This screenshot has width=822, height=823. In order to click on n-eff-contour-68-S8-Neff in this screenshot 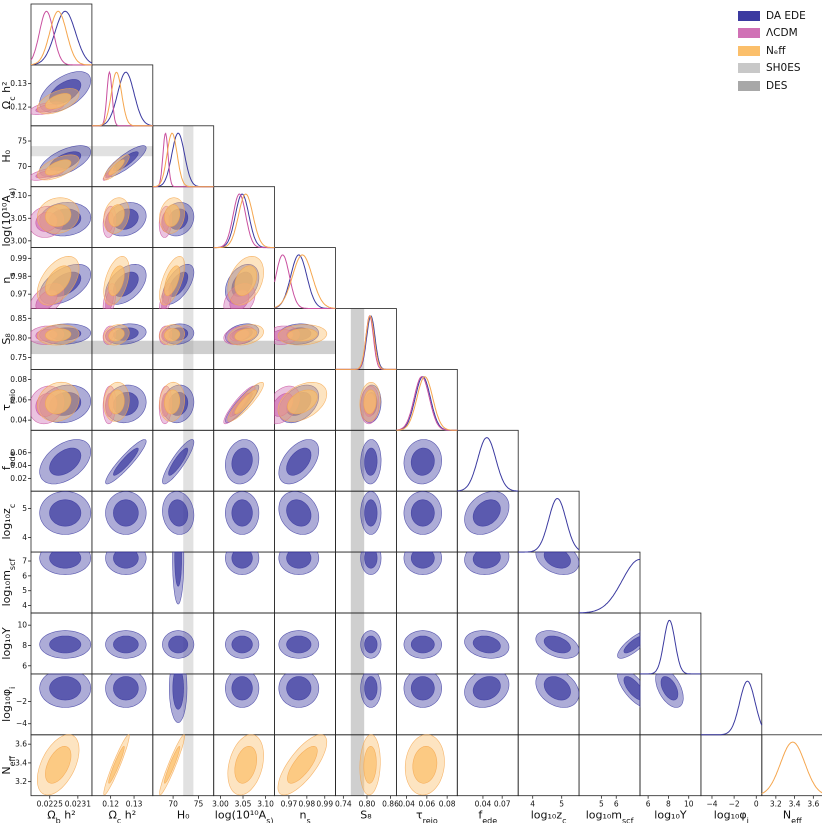, I will do `click(370, 764)`.